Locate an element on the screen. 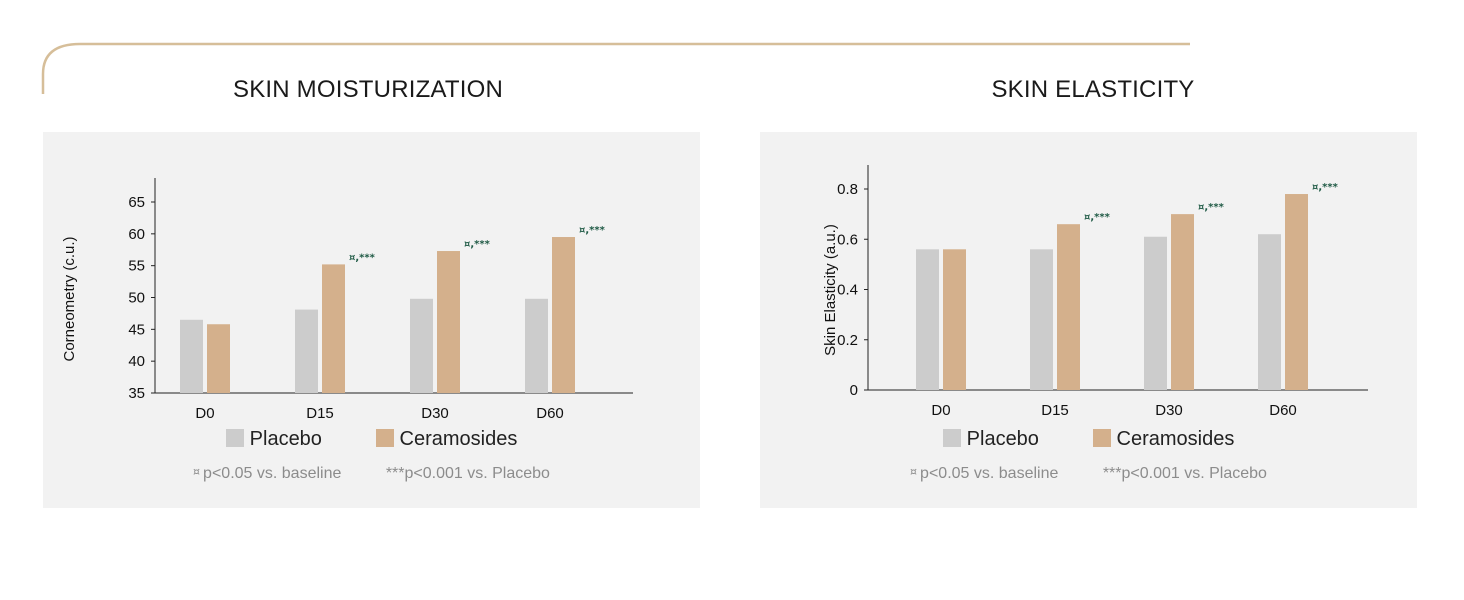  y-tick-label: 35 is located at coordinates (136, 393).